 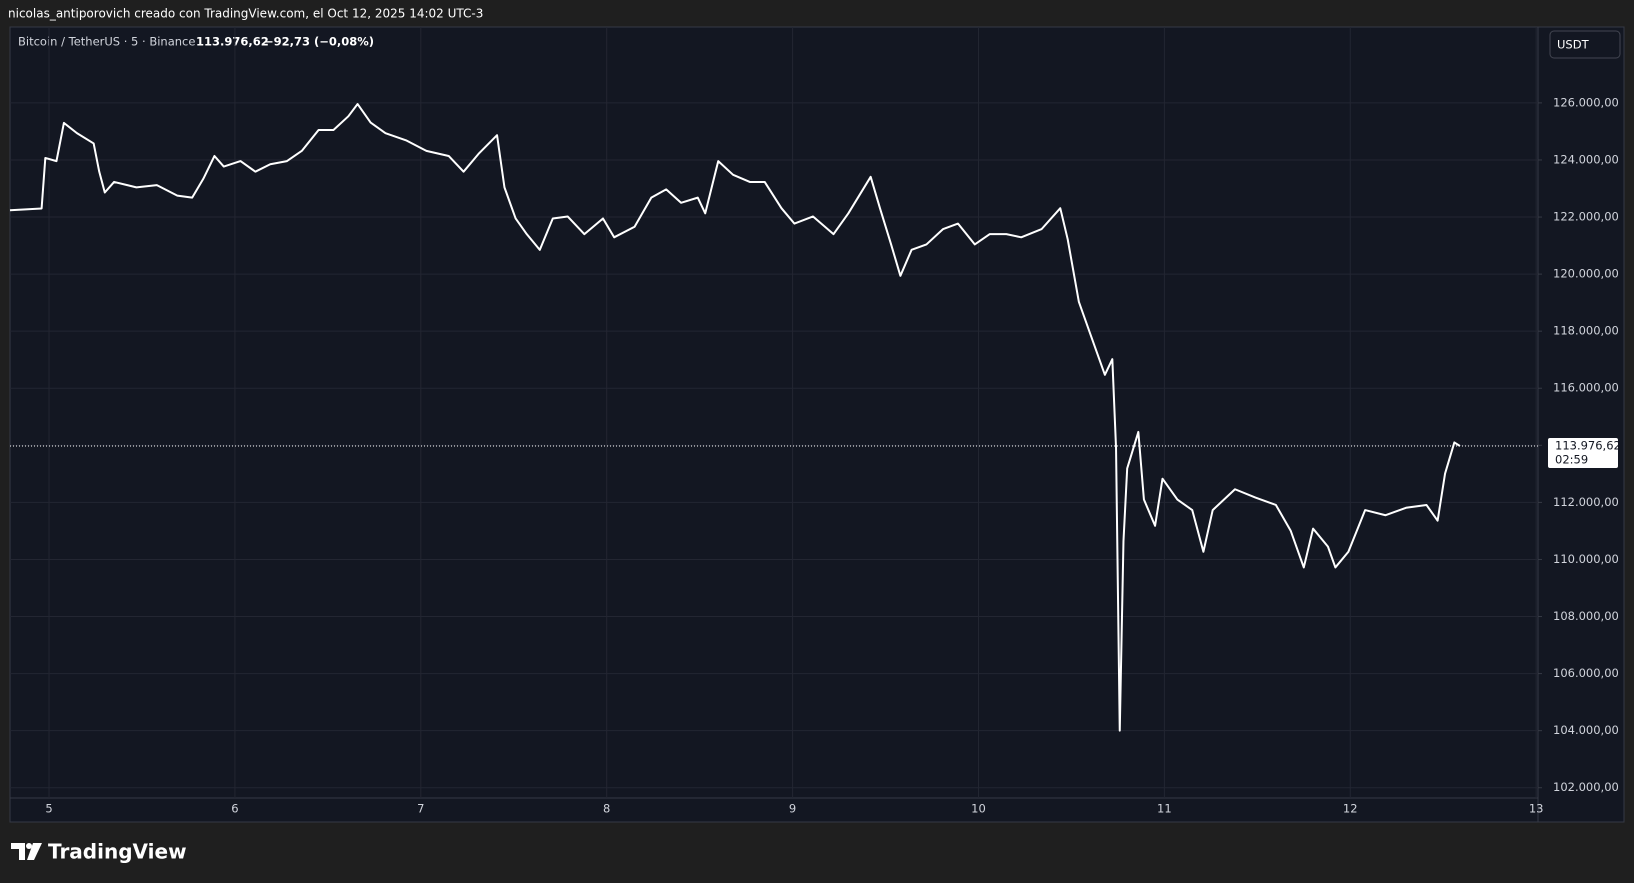 What do you see at coordinates (29, 846) in the screenshot?
I see `logo-dot` at bounding box center [29, 846].